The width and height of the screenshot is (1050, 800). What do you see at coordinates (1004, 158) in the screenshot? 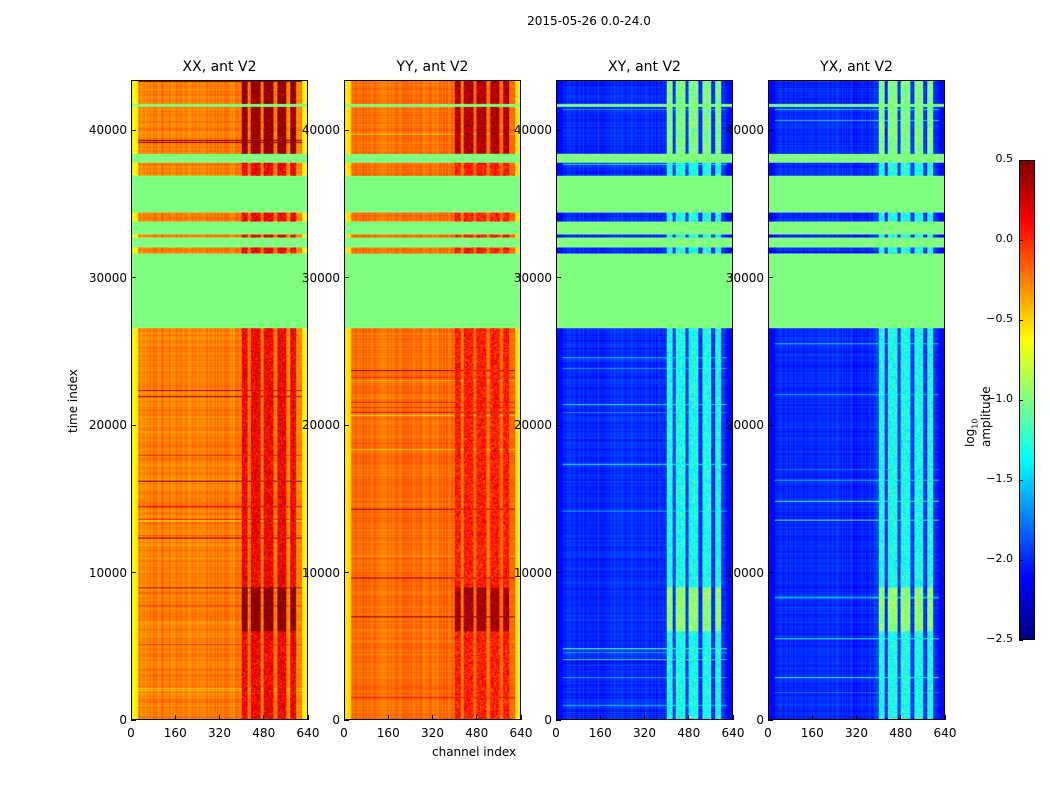
I see `colorbar-tick-label: 0.5` at bounding box center [1004, 158].